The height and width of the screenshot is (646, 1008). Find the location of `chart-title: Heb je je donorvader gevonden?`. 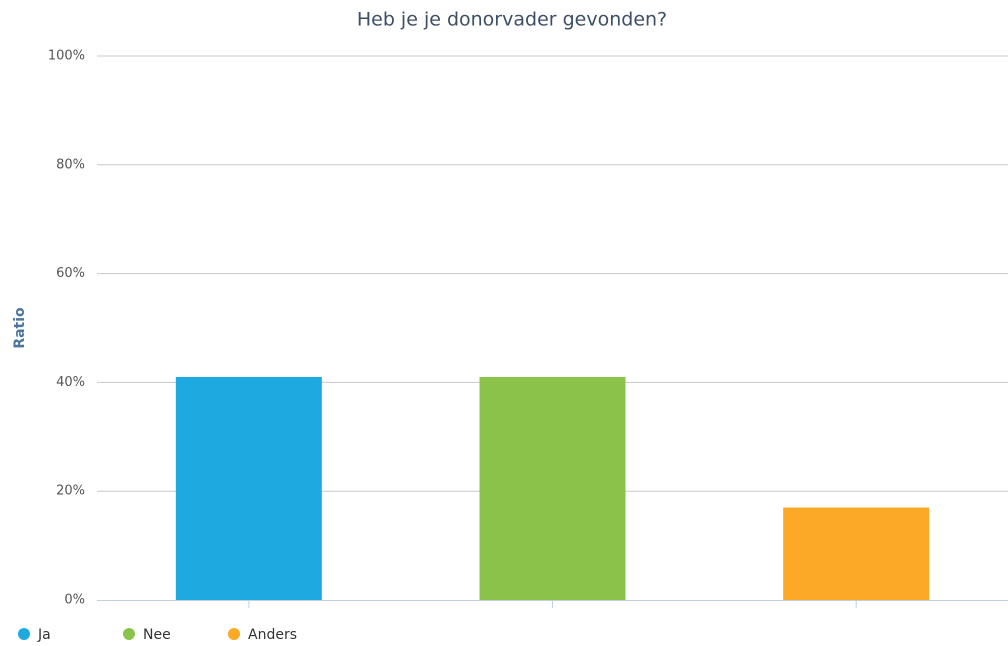

chart-title: Heb je je donorvader gevonden? is located at coordinates (512, 20).